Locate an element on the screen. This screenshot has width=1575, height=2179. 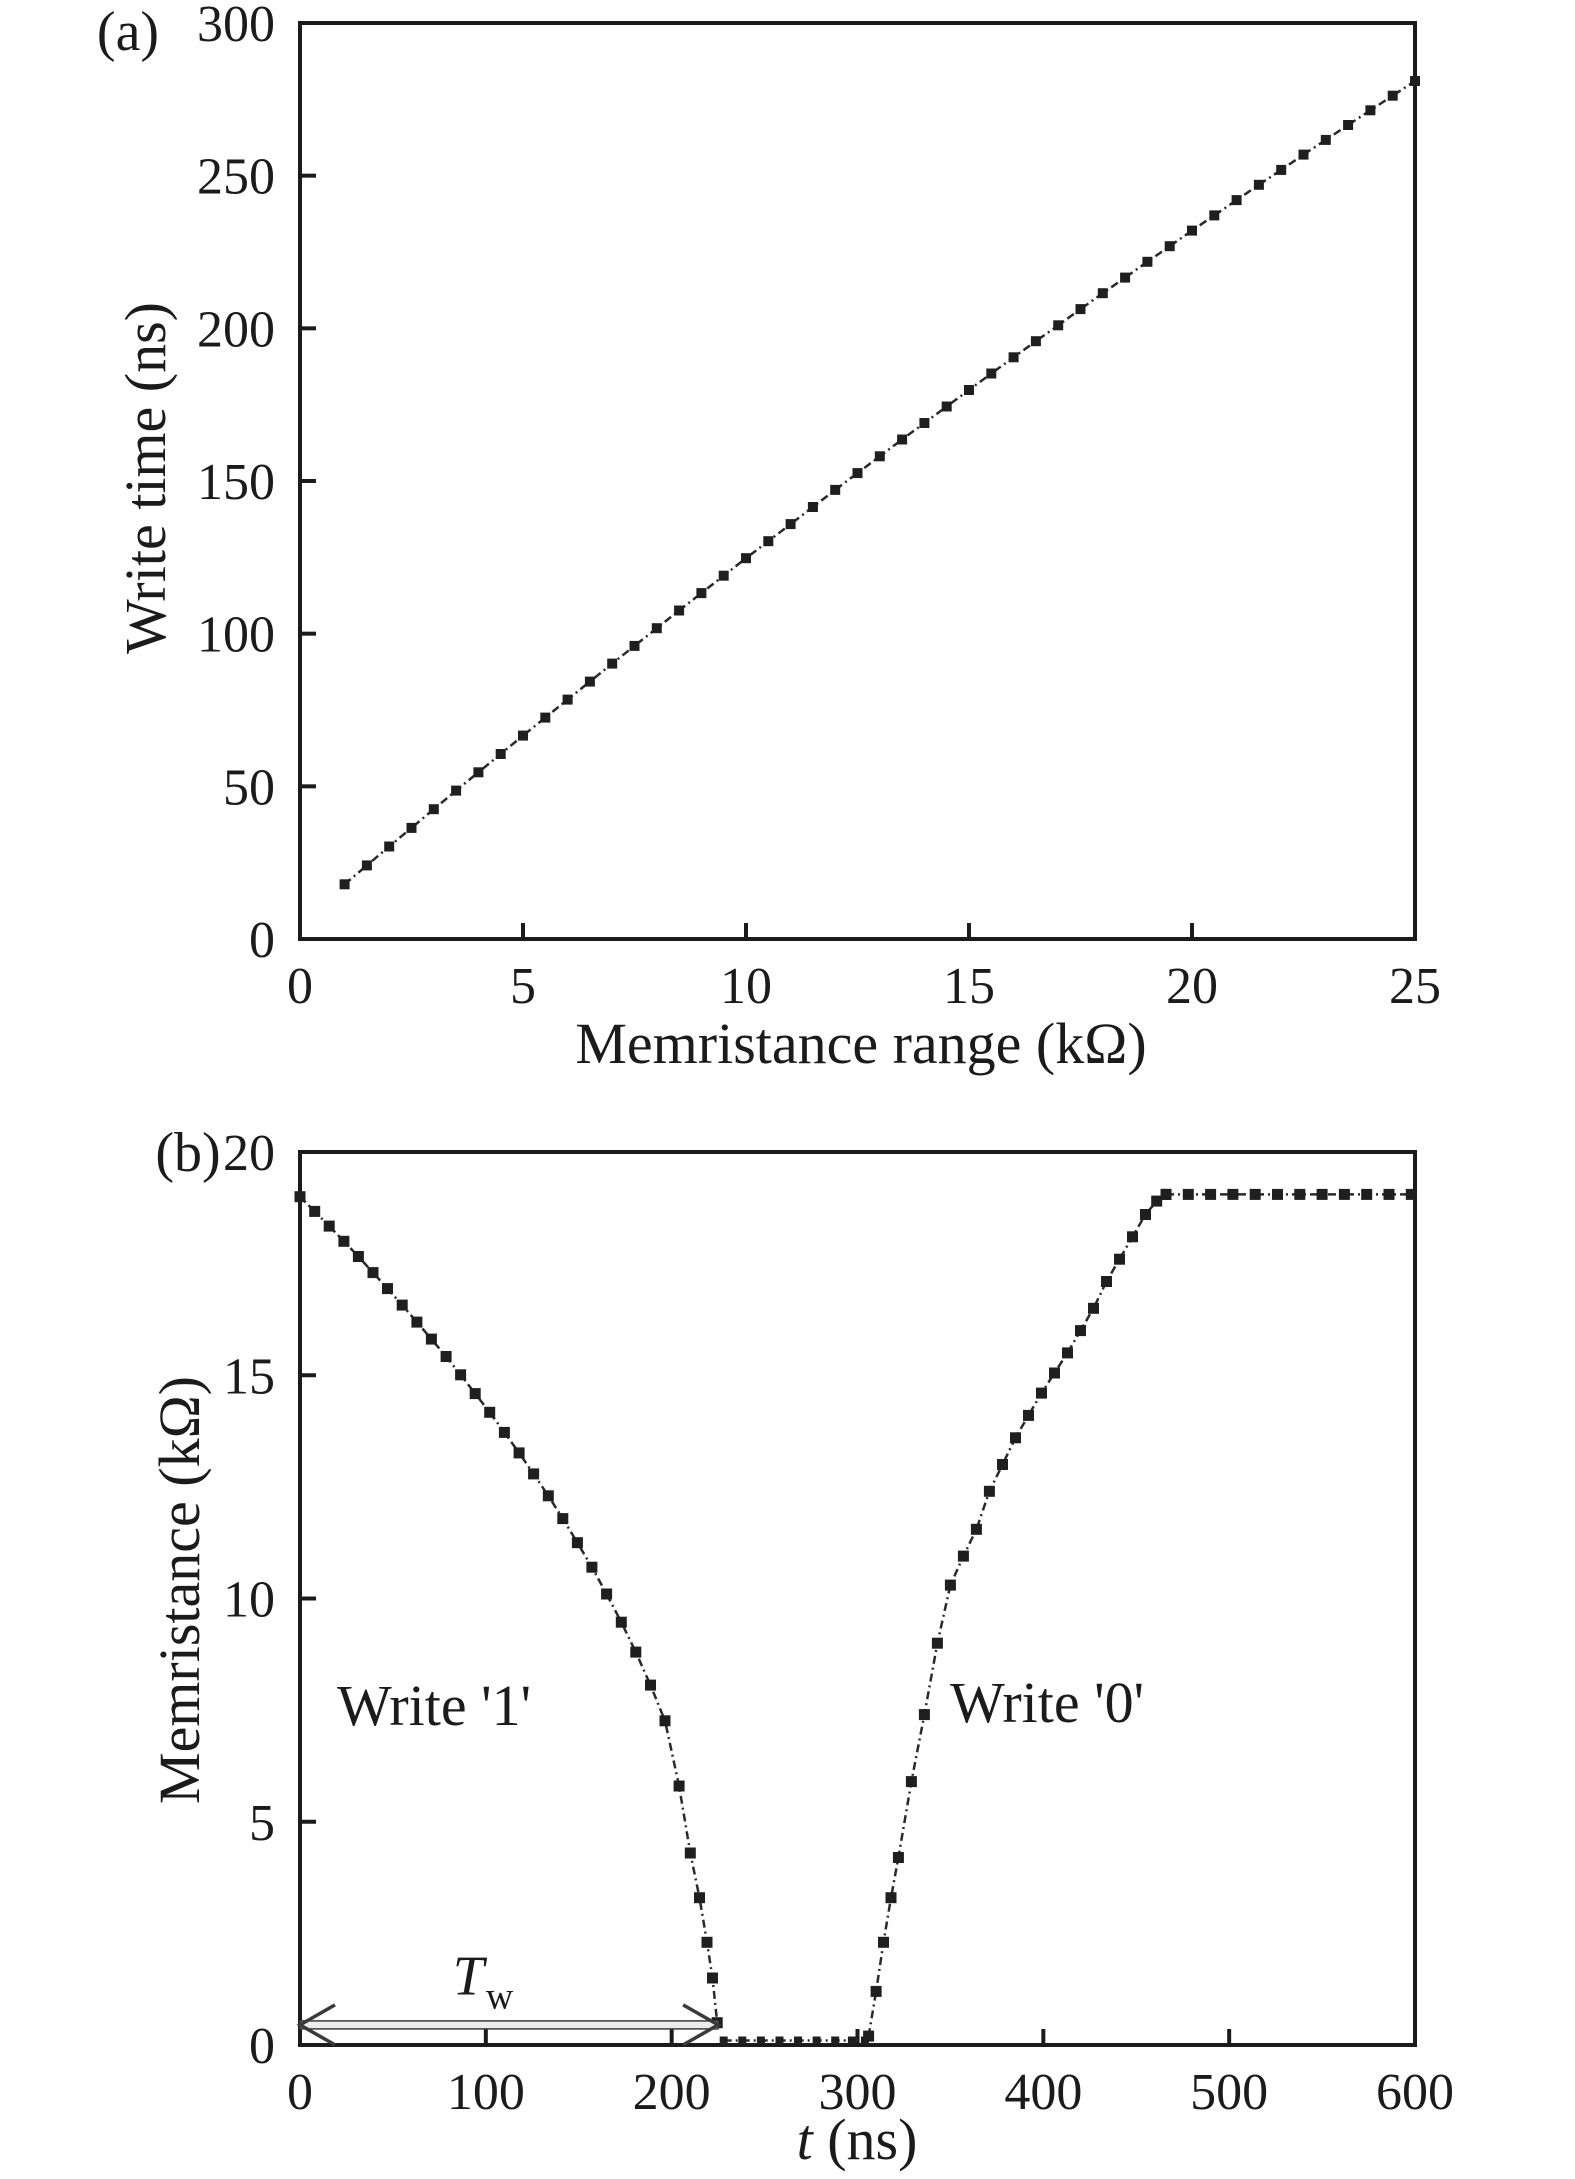
x-tick-label: 0 is located at coordinates (300, 2092).